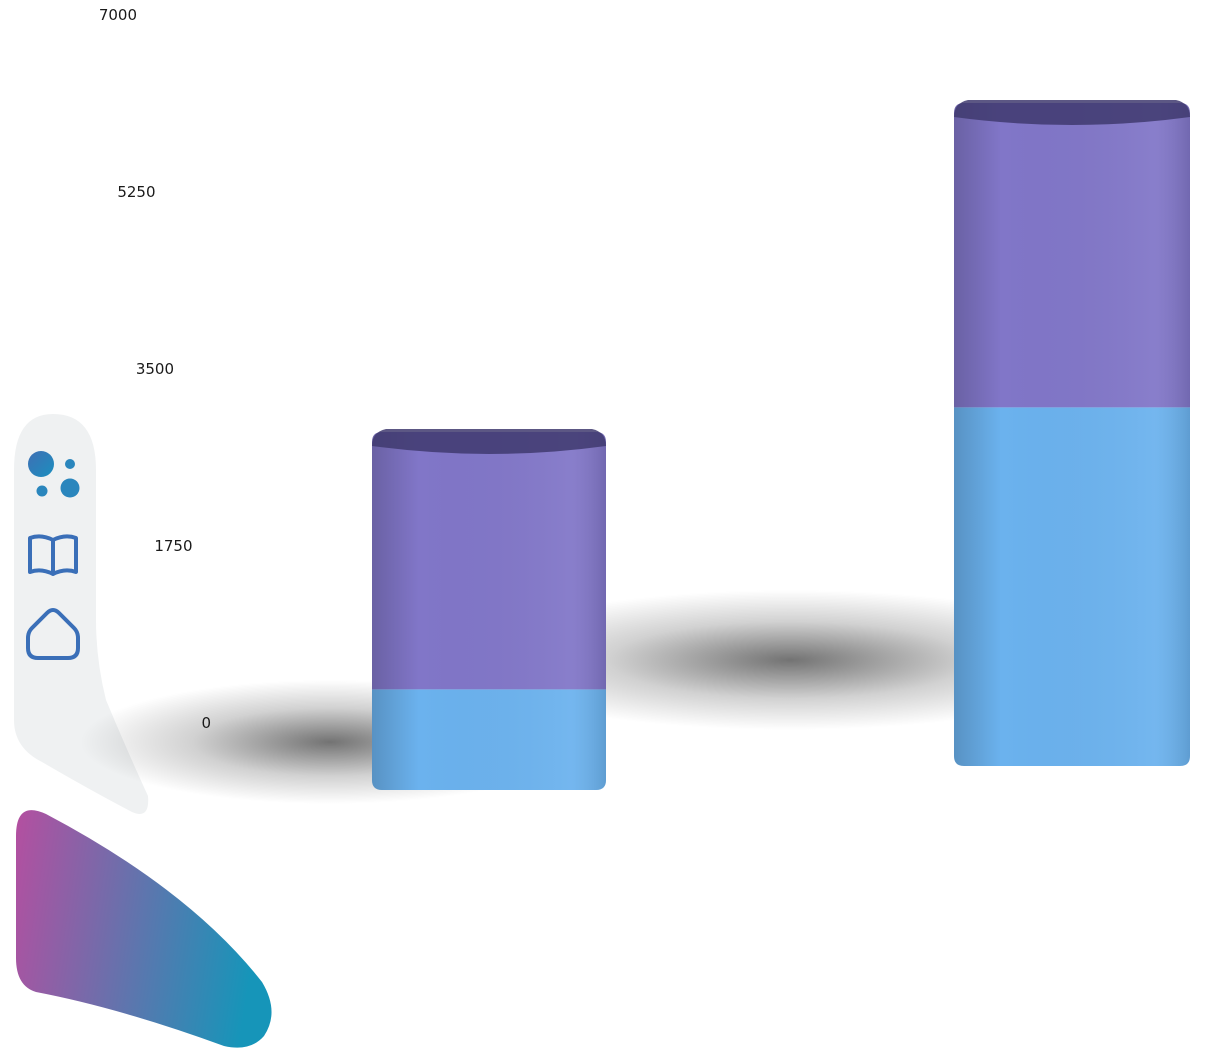 The height and width of the screenshot is (1057, 1217). I want to click on book-icon, so click(53, 557).